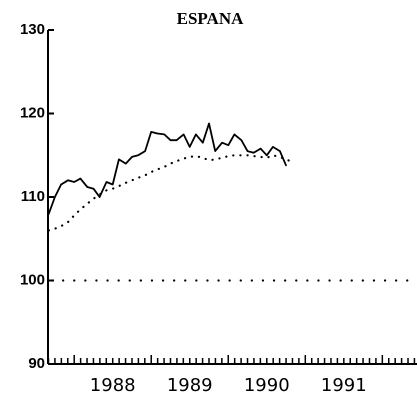 This screenshot has width=417, height=402. What do you see at coordinates (36, 363) in the screenshot?
I see `y-tick-label: 90` at bounding box center [36, 363].